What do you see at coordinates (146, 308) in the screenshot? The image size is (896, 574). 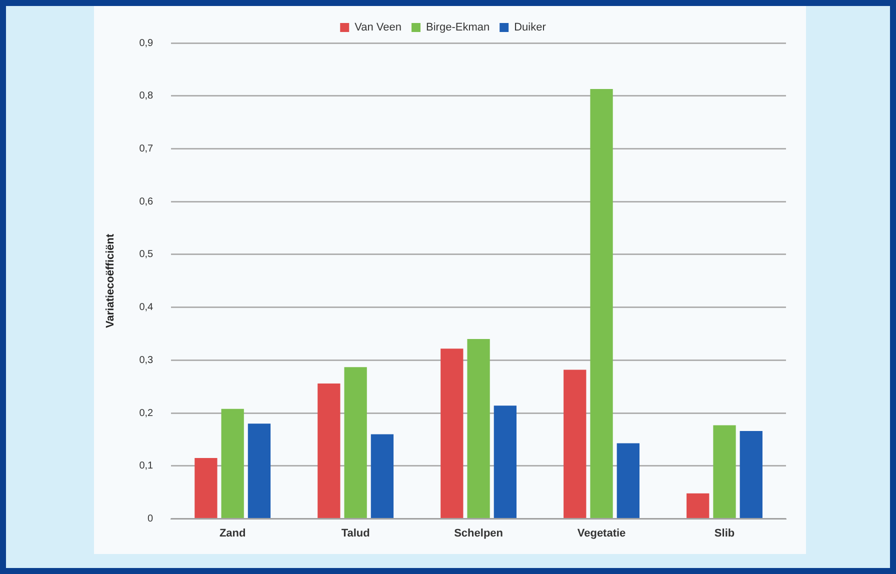 I see `y-tick-label: 0,4` at bounding box center [146, 308].